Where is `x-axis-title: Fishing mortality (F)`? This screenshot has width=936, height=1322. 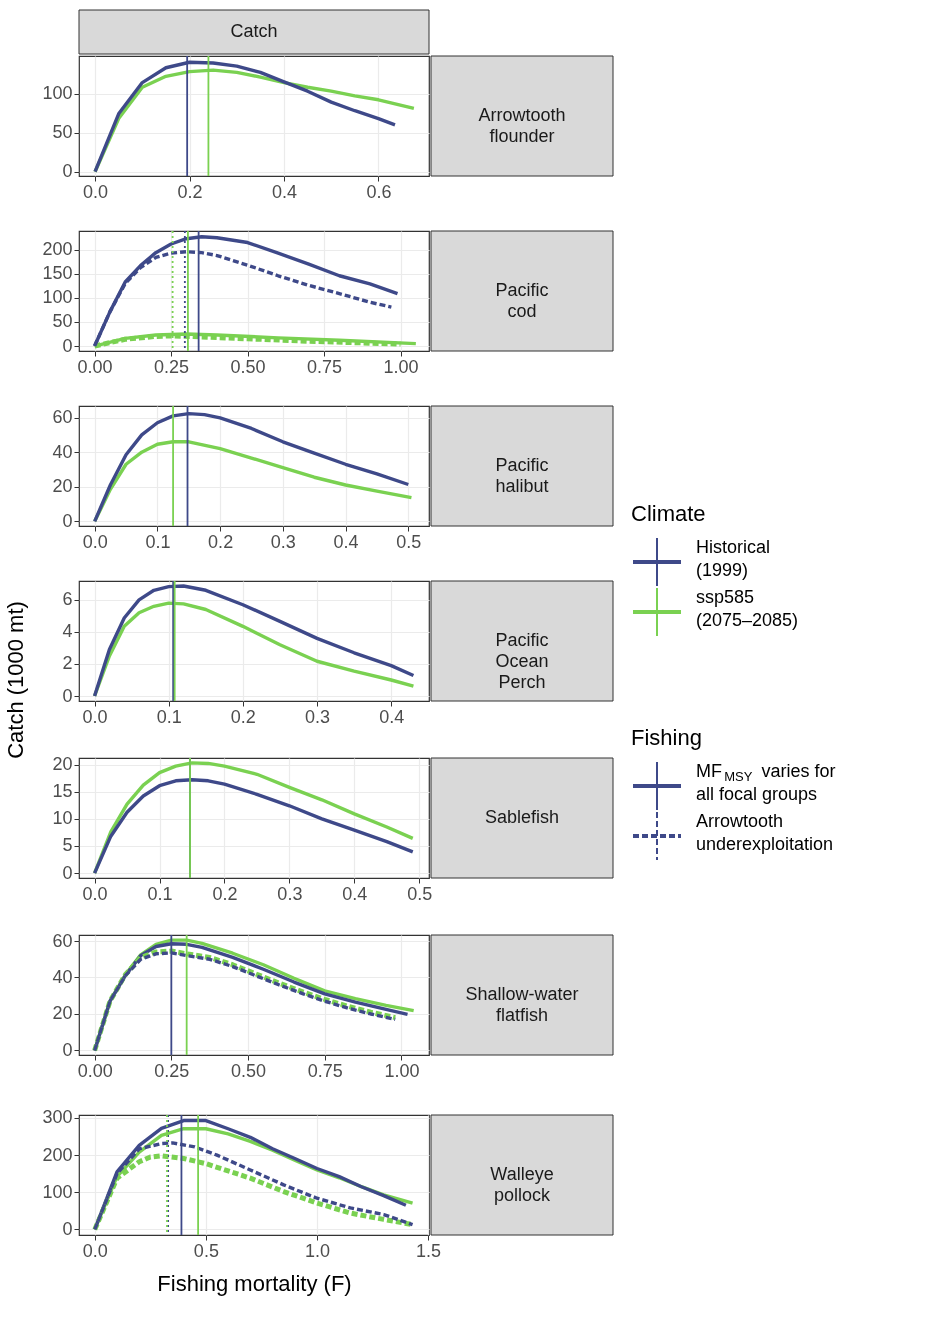 x-axis-title: Fishing mortality (F) is located at coordinates (254, 1283).